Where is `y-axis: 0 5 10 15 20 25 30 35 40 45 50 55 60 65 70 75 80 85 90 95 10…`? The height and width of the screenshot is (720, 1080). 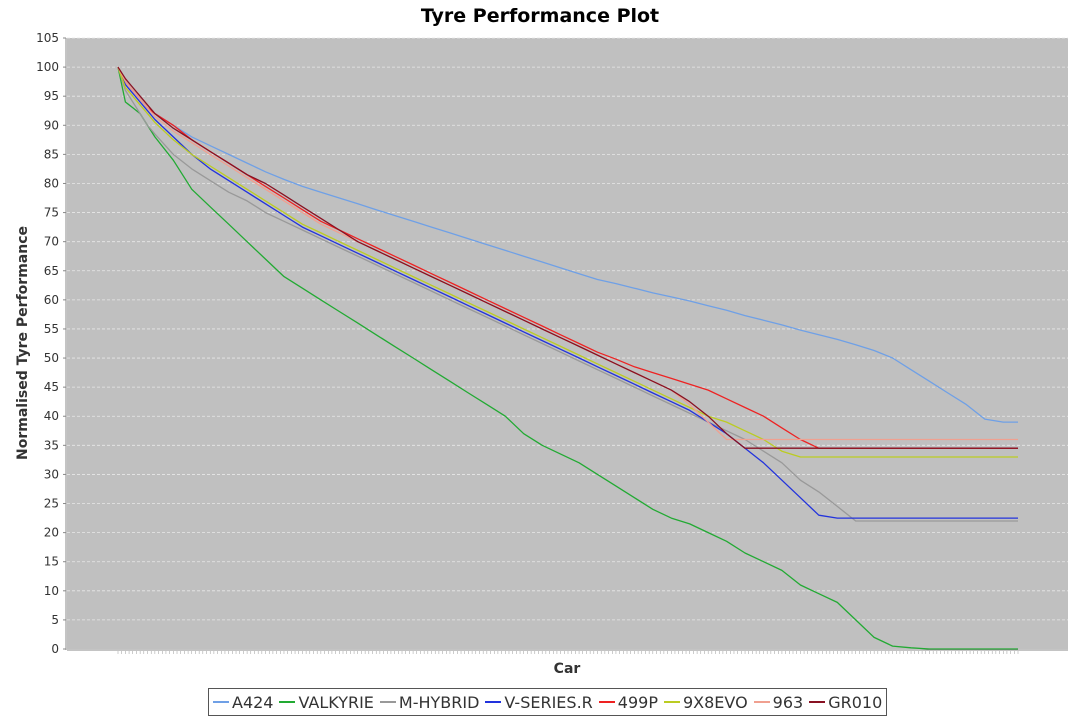
y-axis: 0 5 10 15 20 25 30 35 40 45 50 55 60 65 70 75 80 85 90 95 10… is located at coordinates (51, 343).